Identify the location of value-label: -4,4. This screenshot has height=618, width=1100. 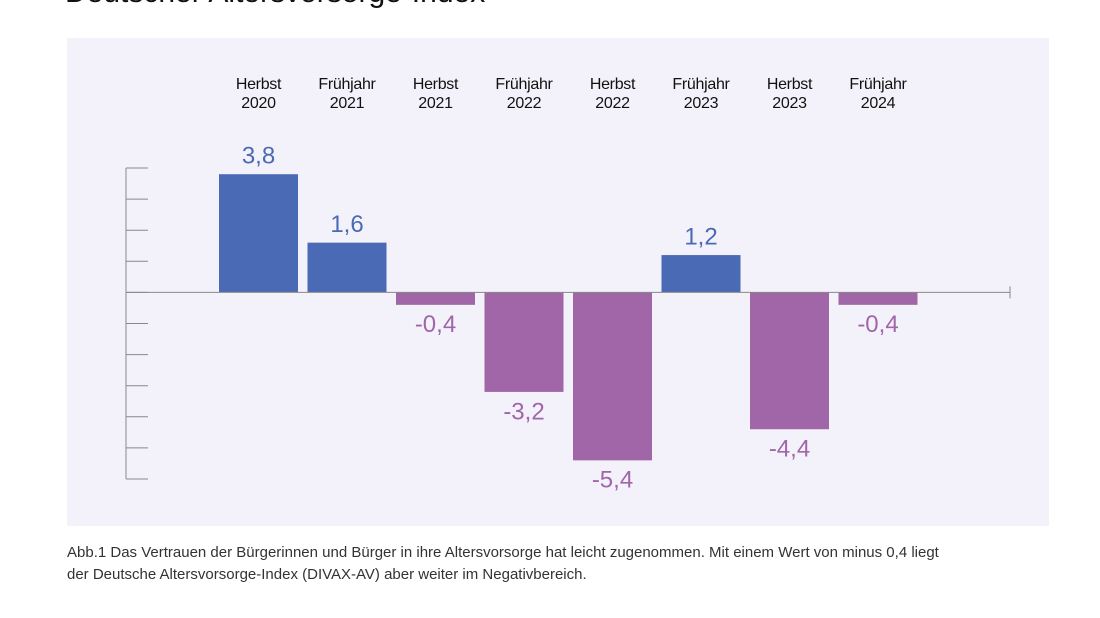
(789, 449).